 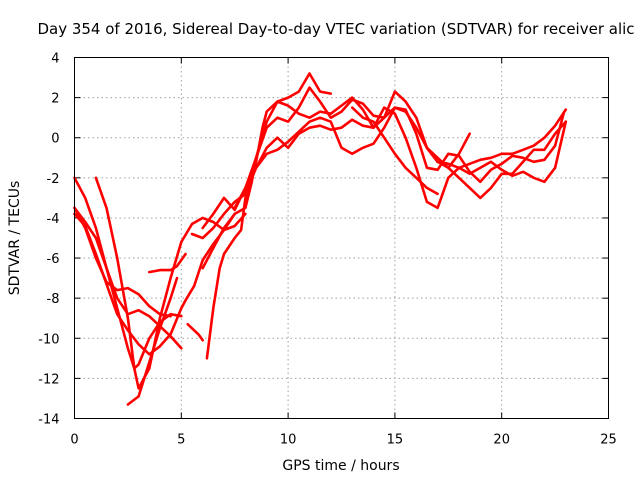 I want to click on y-tick-label: -4, so click(x=53, y=219).